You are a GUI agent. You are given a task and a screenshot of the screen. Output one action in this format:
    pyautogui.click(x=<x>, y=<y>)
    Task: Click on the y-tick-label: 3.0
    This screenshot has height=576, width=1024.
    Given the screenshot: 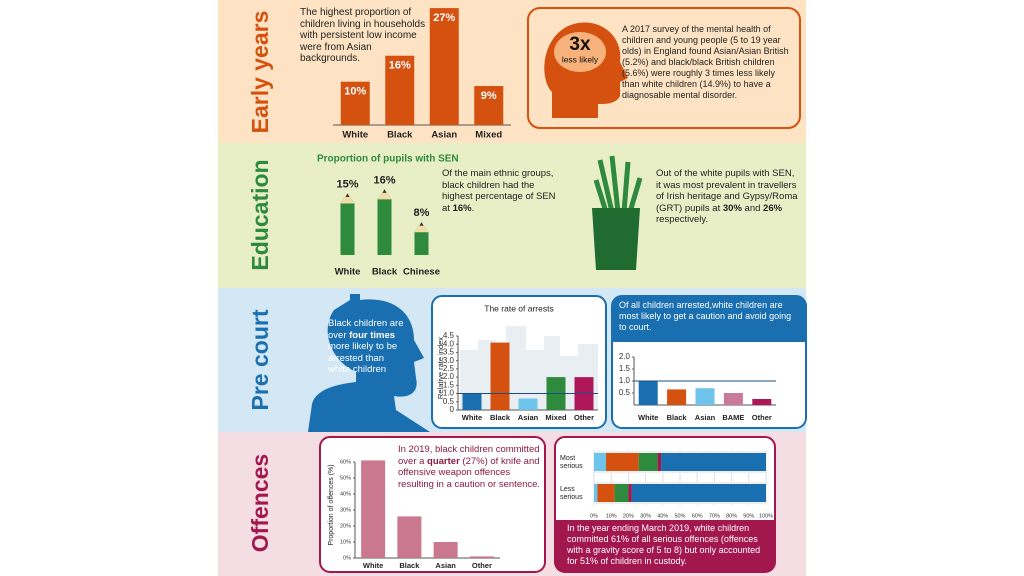 What is the action you would take?
    pyautogui.click(x=449, y=360)
    